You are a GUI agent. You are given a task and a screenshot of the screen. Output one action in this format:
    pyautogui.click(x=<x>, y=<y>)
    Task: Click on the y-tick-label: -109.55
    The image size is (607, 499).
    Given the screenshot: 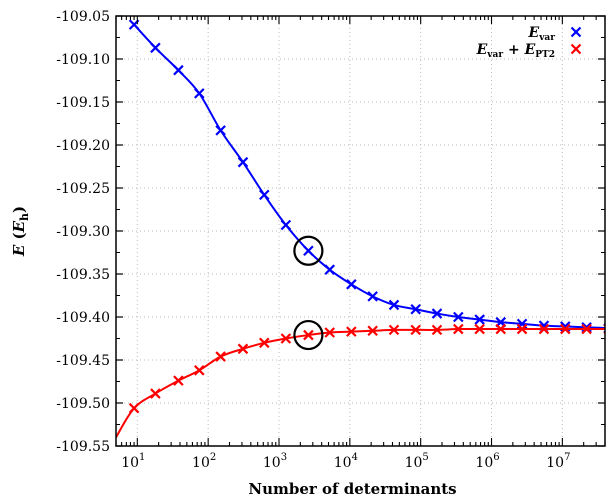 What is the action you would take?
    pyautogui.click(x=83, y=447)
    